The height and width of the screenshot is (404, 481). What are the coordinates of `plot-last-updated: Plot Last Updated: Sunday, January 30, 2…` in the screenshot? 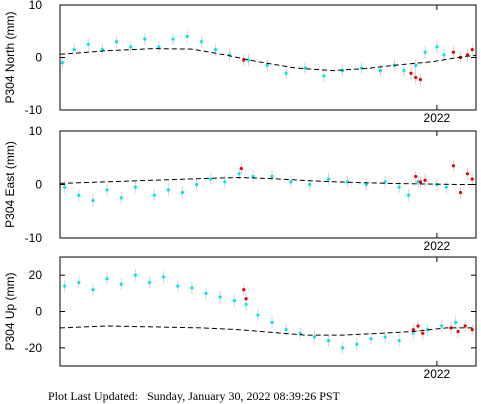 It's located at (194, 396).